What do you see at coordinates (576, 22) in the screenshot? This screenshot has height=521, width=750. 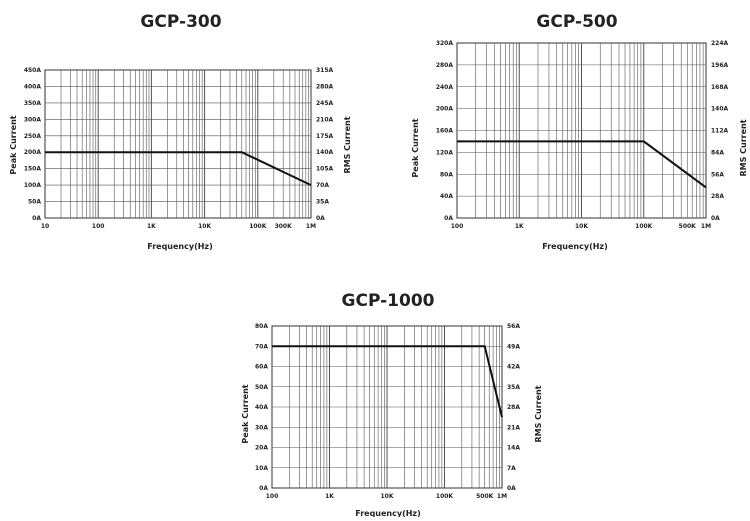 I see `chart-title: GCP-500` at bounding box center [576, 22].